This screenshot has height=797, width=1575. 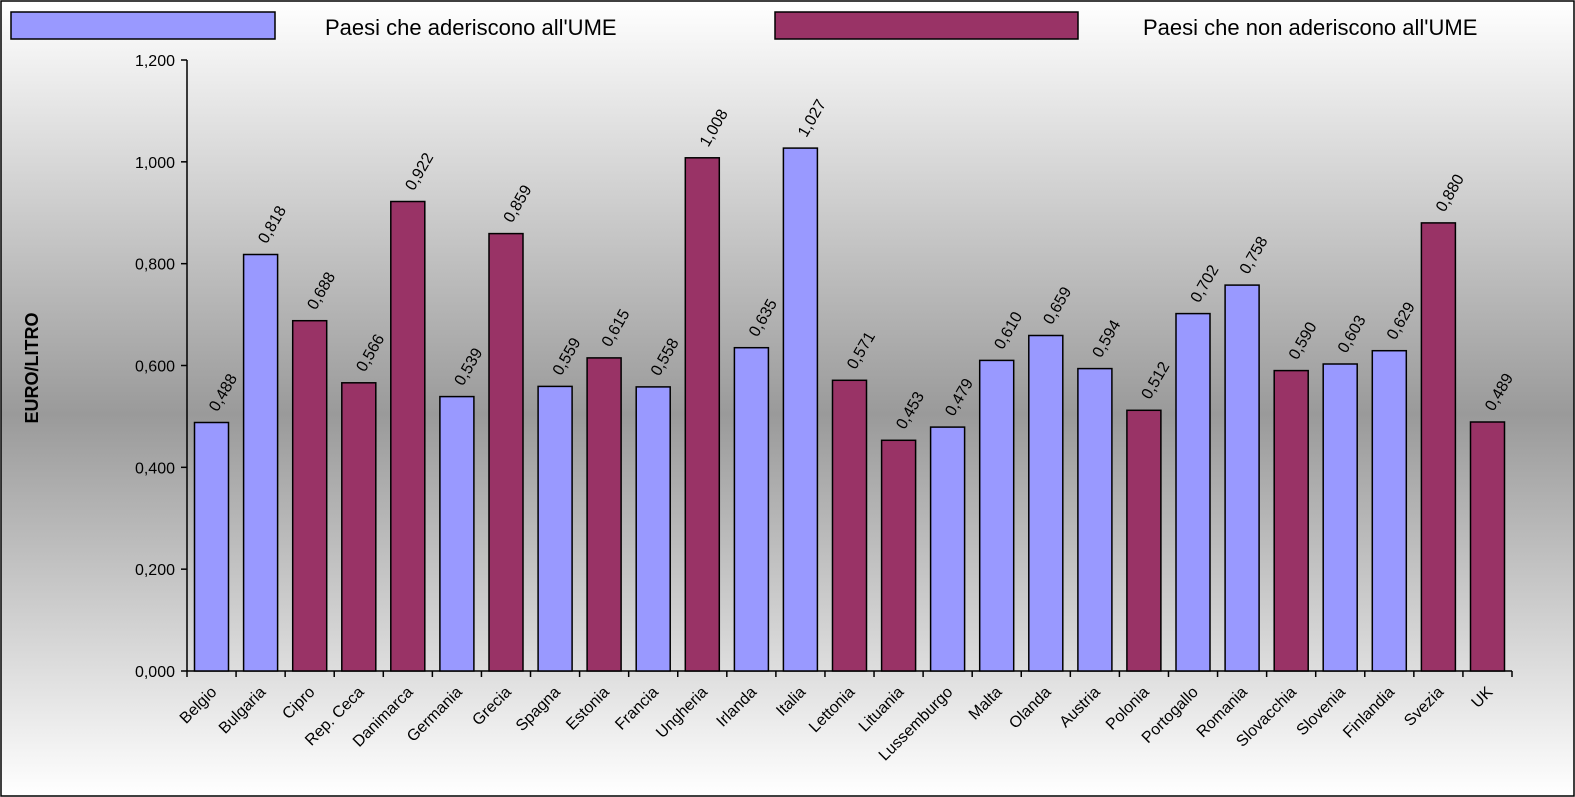 What do you see at coordinates (309, 495) in the screenshot?
I see `bar-cipro` at bounding box center [309, 495].